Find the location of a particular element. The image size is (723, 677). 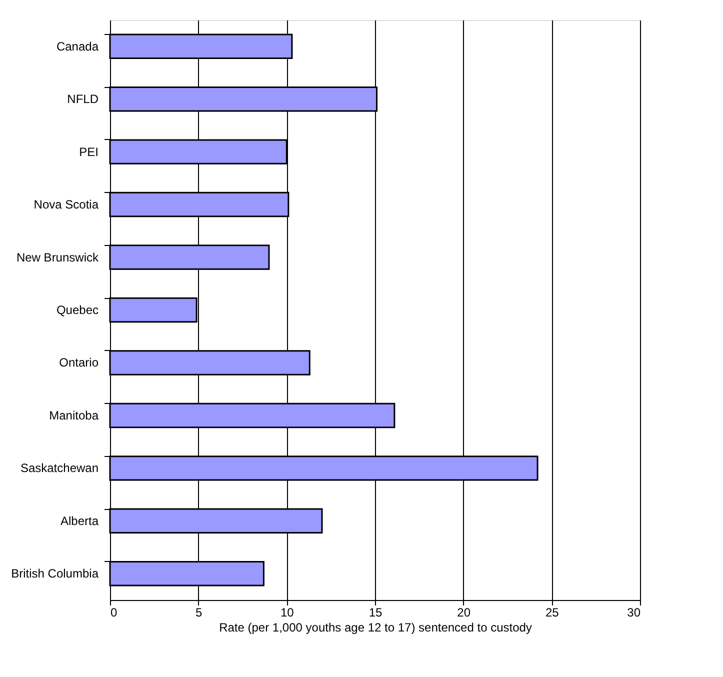

y-tick-label: Ontario is located at coordinates (79, 363).